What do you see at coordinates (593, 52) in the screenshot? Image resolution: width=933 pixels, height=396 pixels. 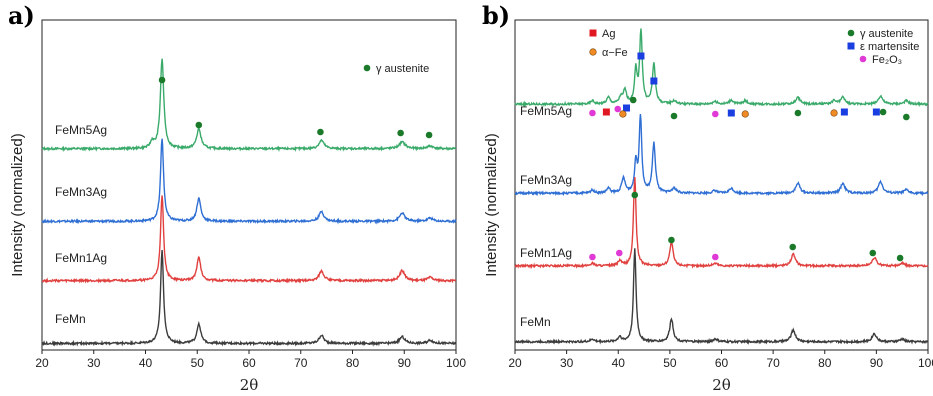 I see `legend-swatch-alphafe` at bounding box center [593, 52].